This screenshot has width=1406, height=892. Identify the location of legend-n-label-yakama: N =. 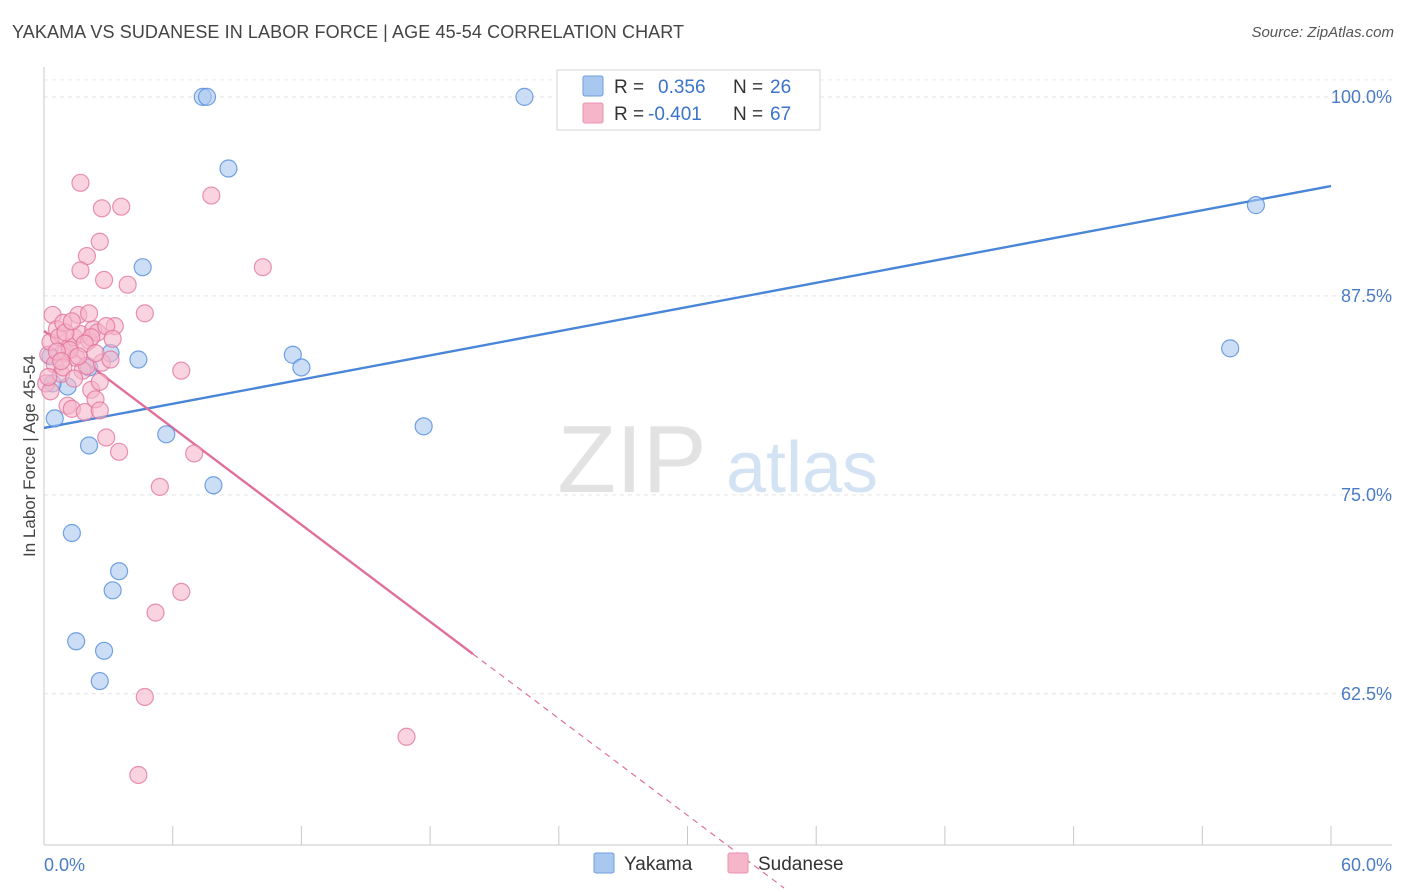
(748, 87).